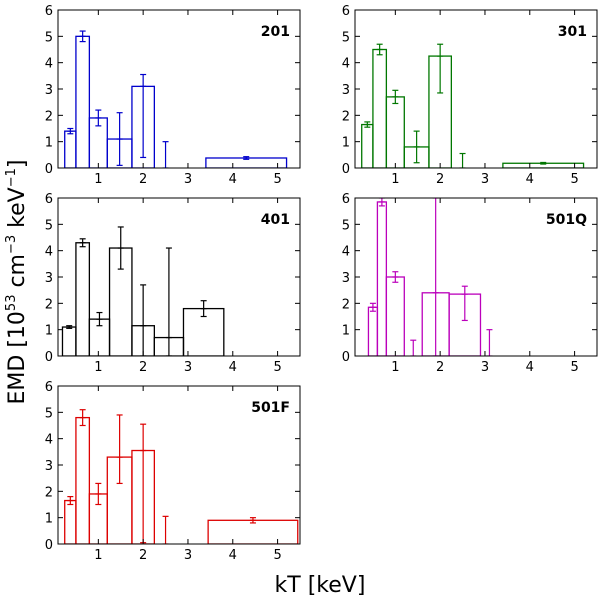 The image size is (600, 600). What do you see at coordinates (395, 367) in the screenshot?
I see `xtick-label-501Q-1: 1` at bounding box center [395, 367].